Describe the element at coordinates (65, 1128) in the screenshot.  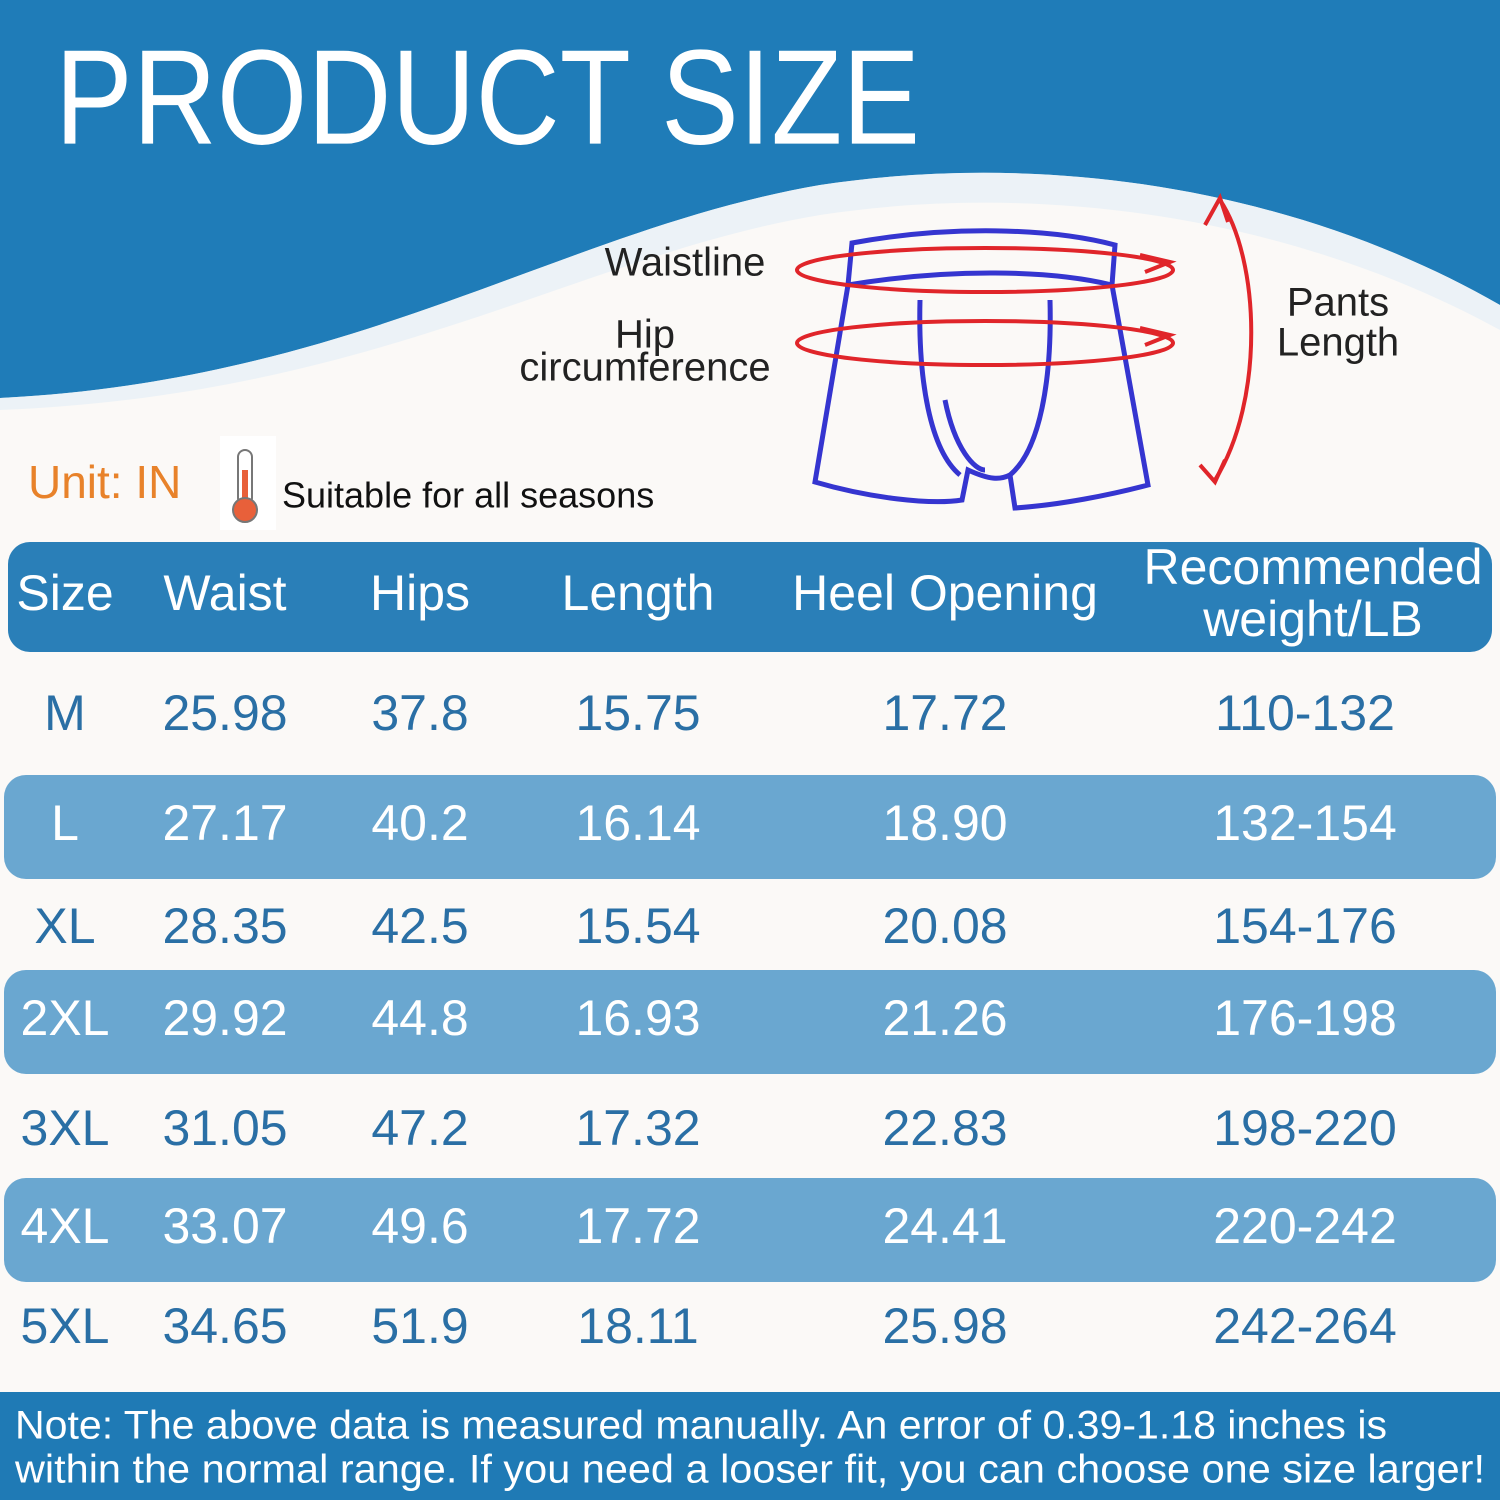
I see `table-cell: 3XL` at that location.